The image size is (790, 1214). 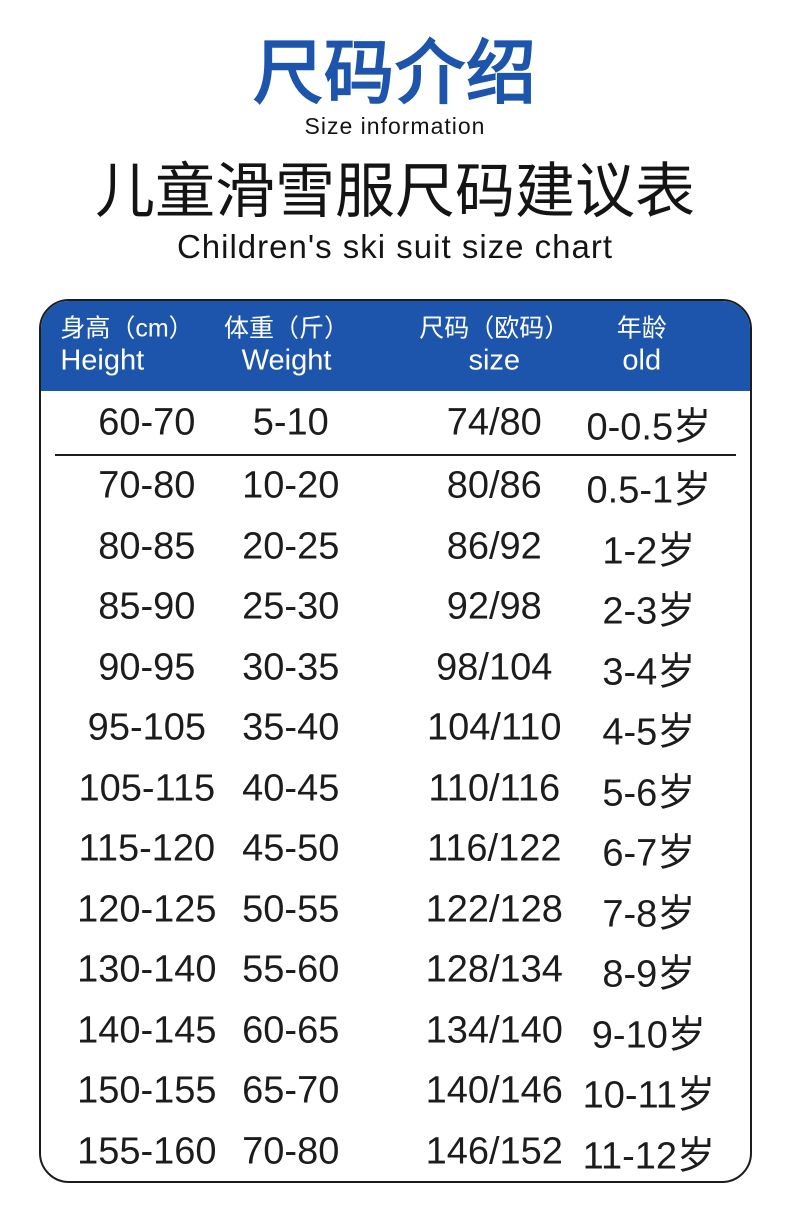 I want to click on cell-weight: 30-35, so click(x=291, y=667).